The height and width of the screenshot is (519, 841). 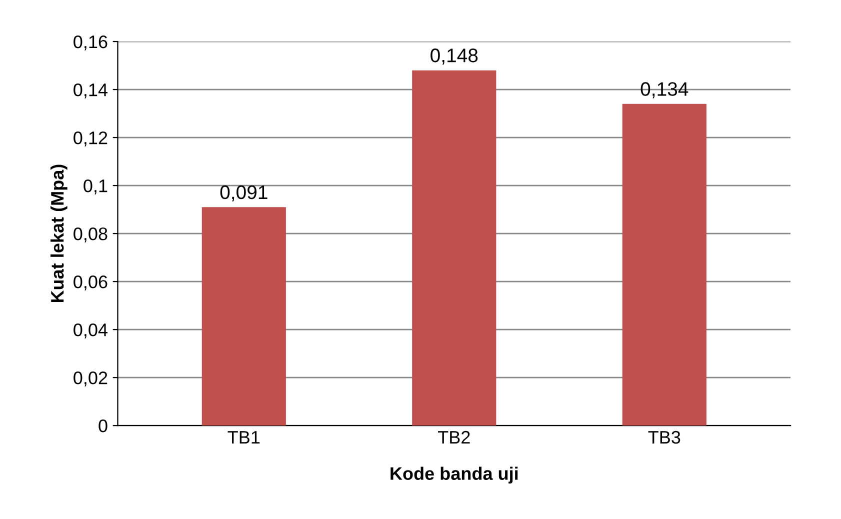 I want to click on y-tick-label: 0,06, so click(x=91, y=282).